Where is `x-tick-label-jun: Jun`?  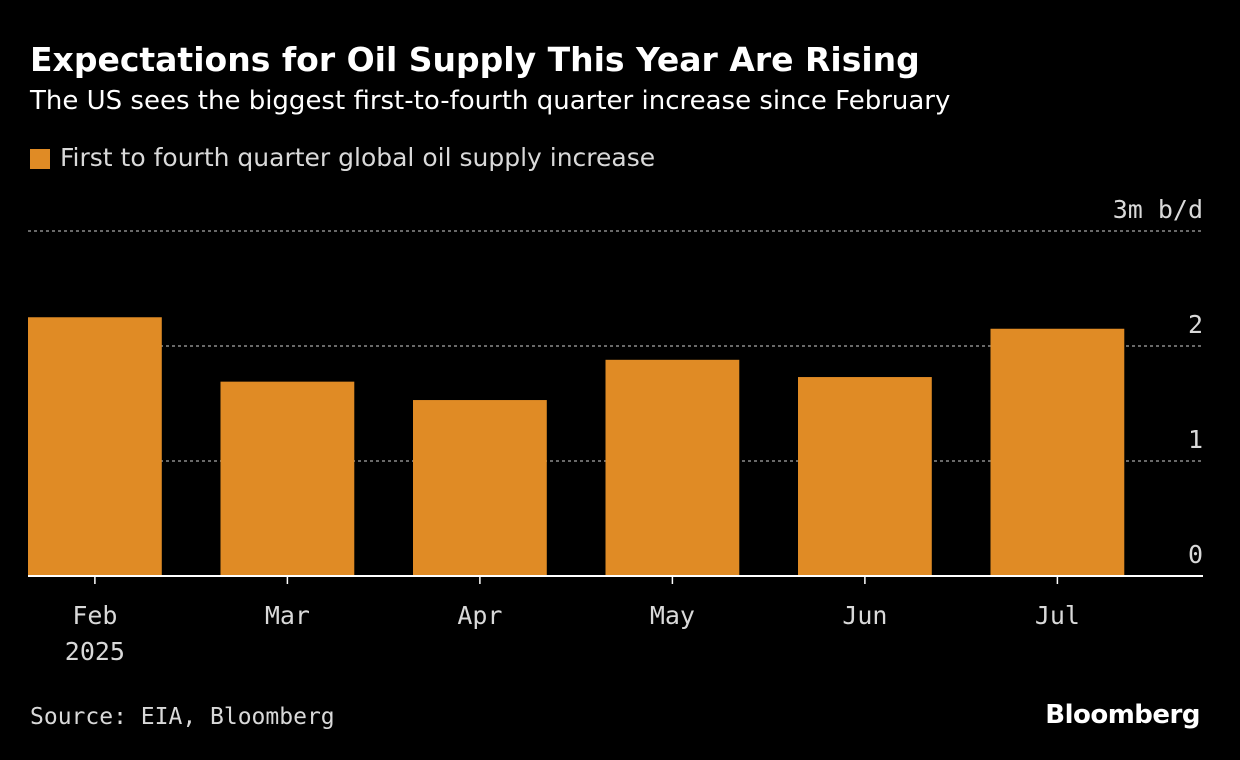 x-tick-label-jun: Jun is located at coordinates (864, 615).